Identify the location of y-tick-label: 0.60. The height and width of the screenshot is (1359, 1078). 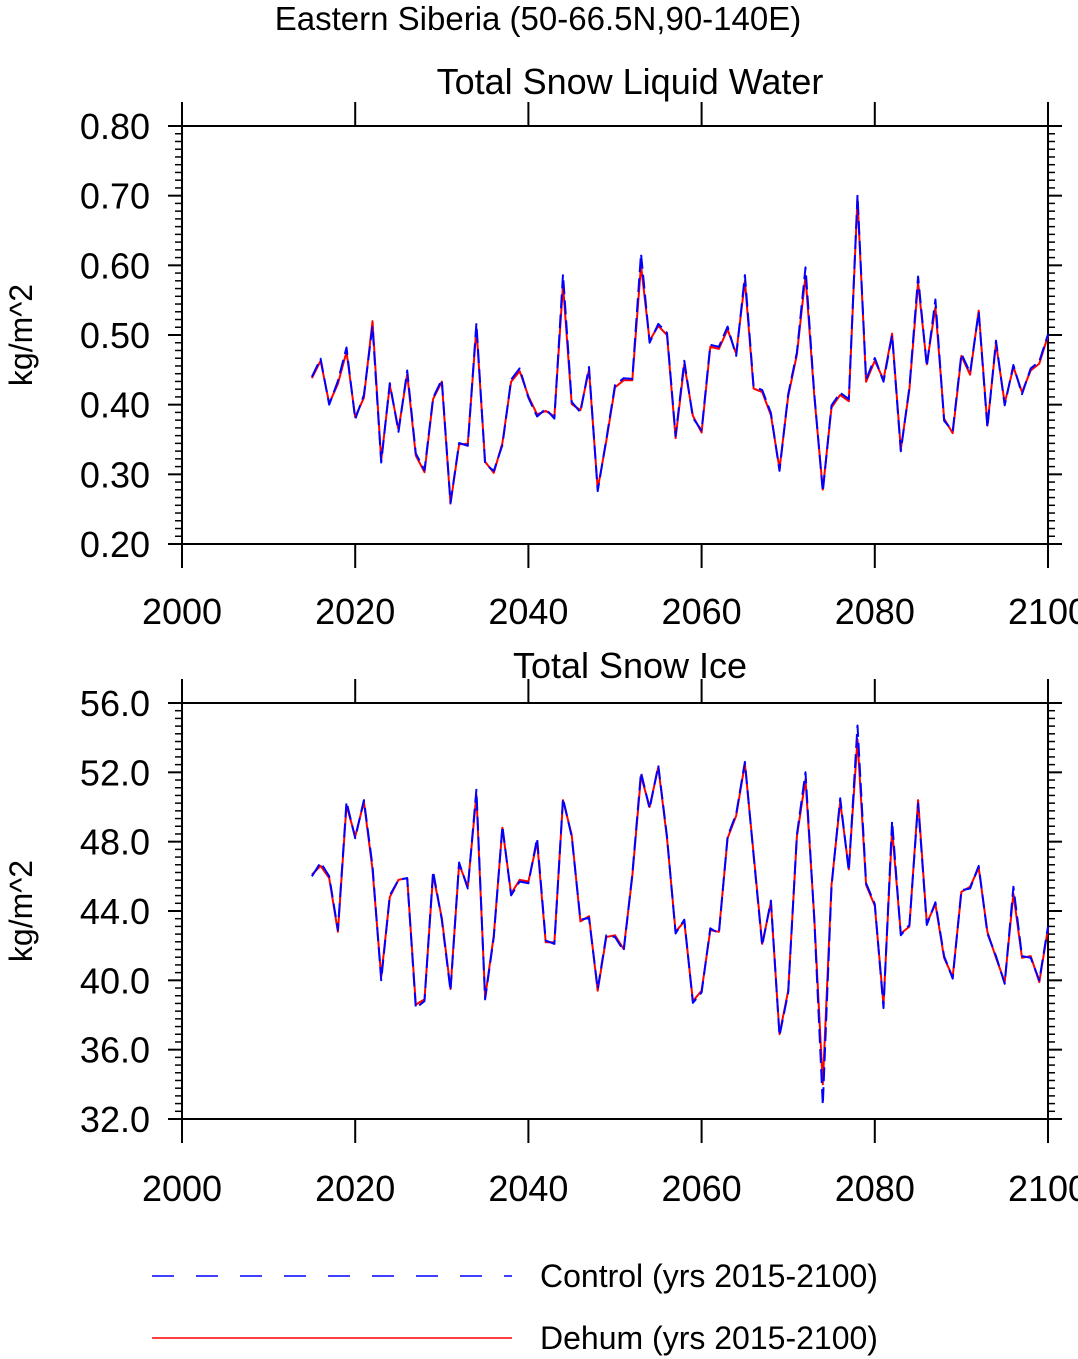
(115, 265).